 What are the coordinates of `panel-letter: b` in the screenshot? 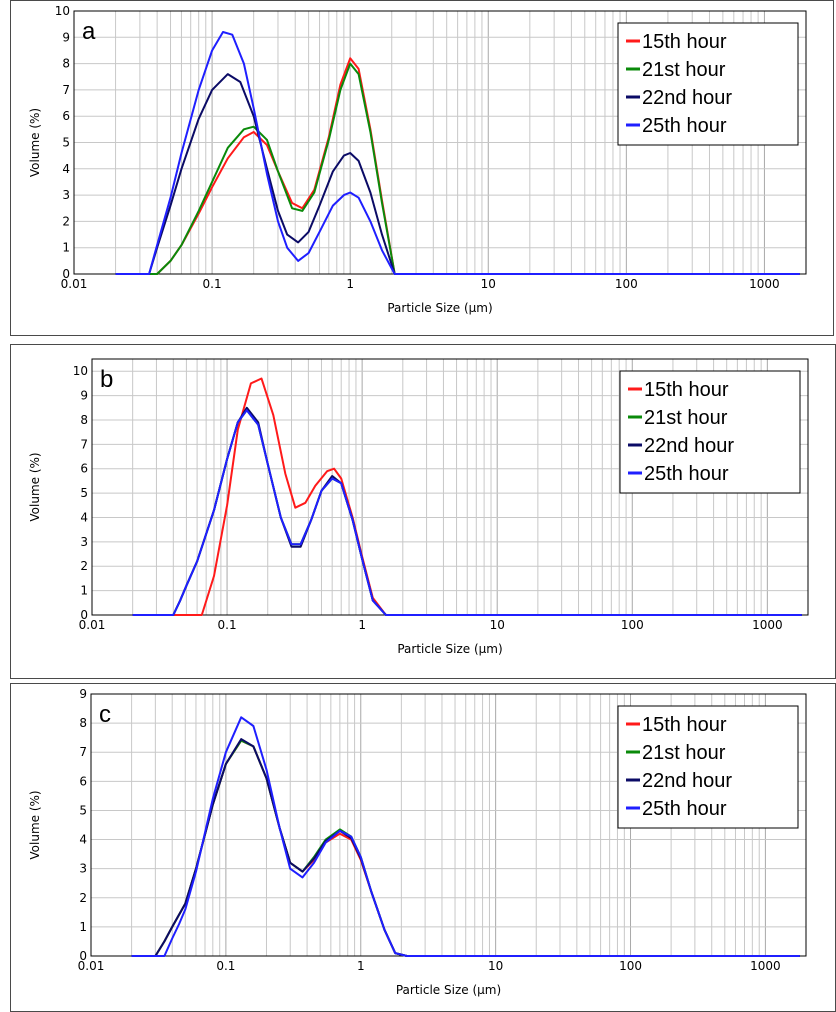 It's located at (106, 379).